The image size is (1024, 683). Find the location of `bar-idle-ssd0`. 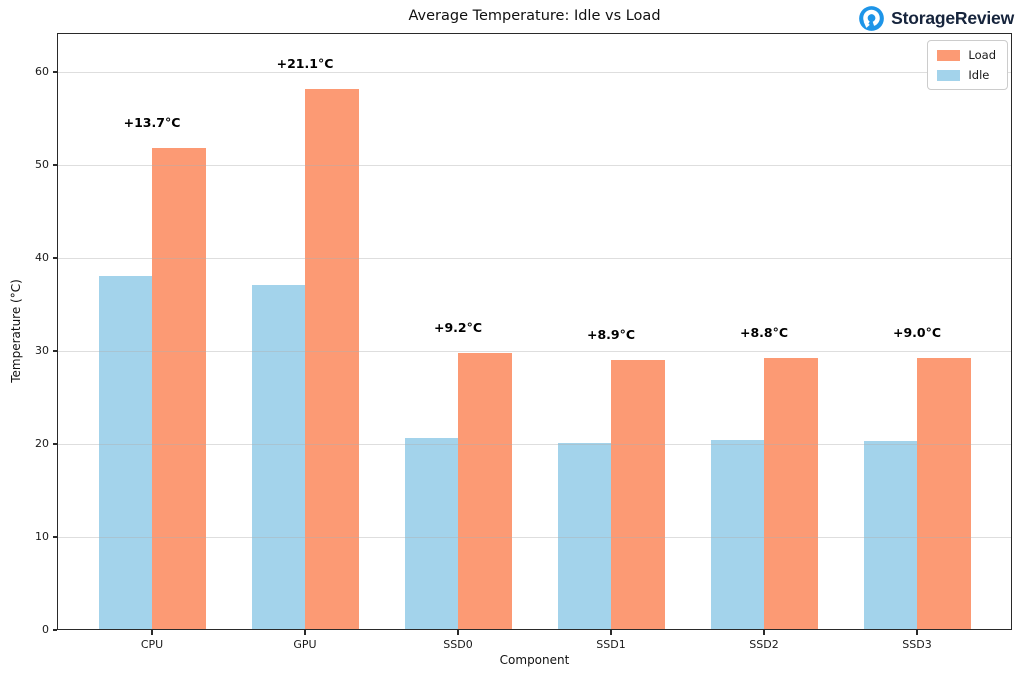

bar-idle-ssd0 is located at coordinates (431, 534).